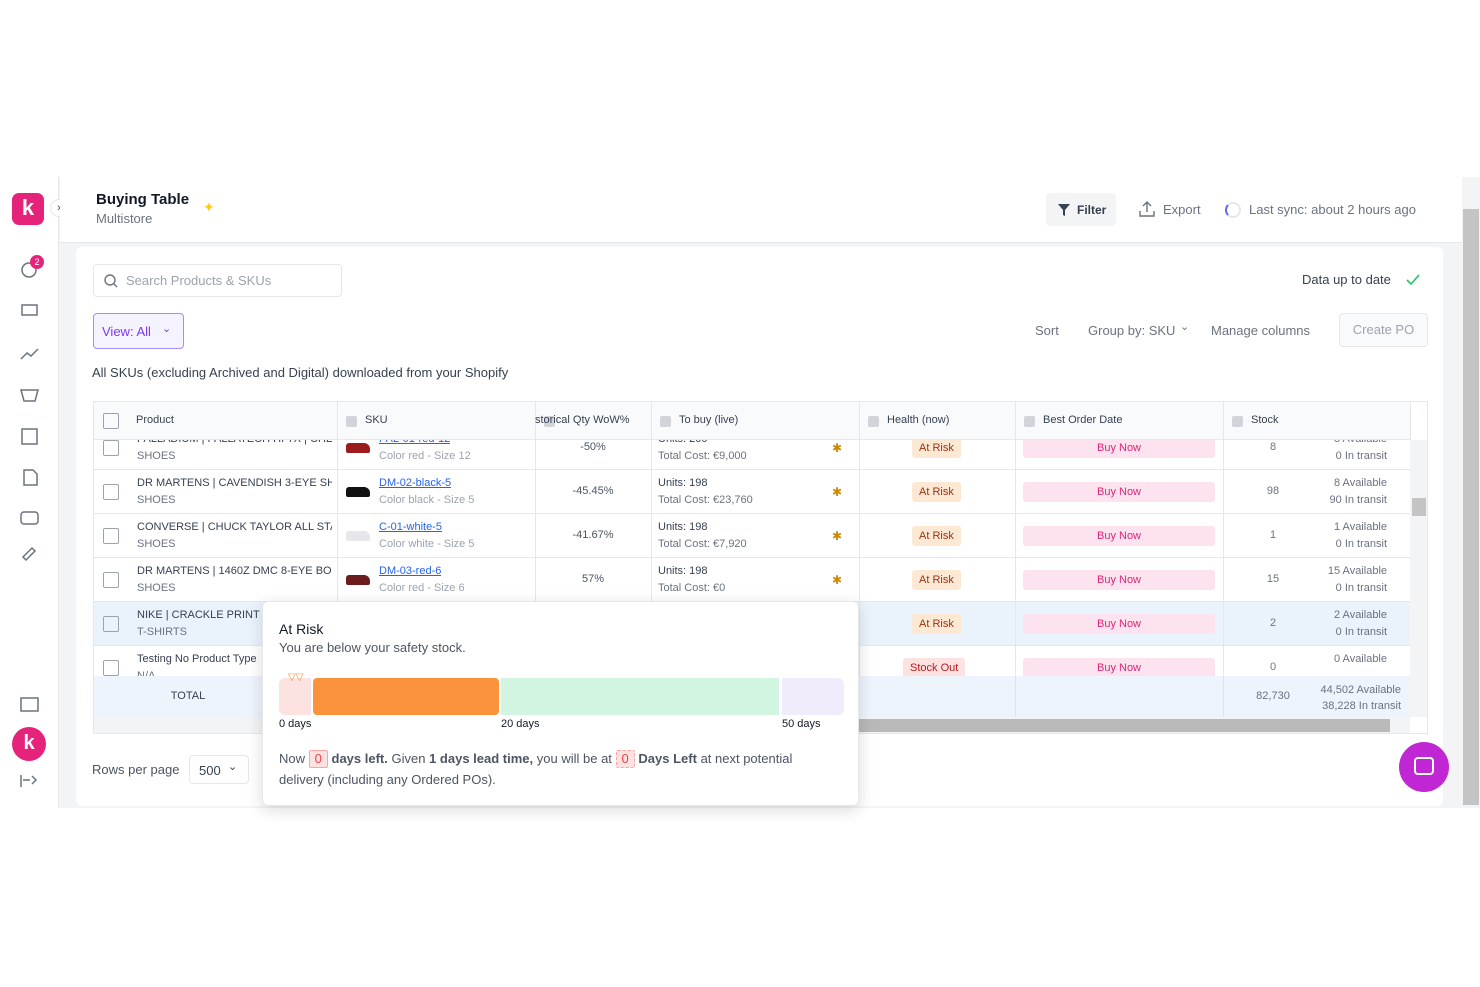 This screenshot has width=1480, height=987. Describe the element at coordinates (593, 535) in the screenshot. I see `wow: -41.67%` at that location.